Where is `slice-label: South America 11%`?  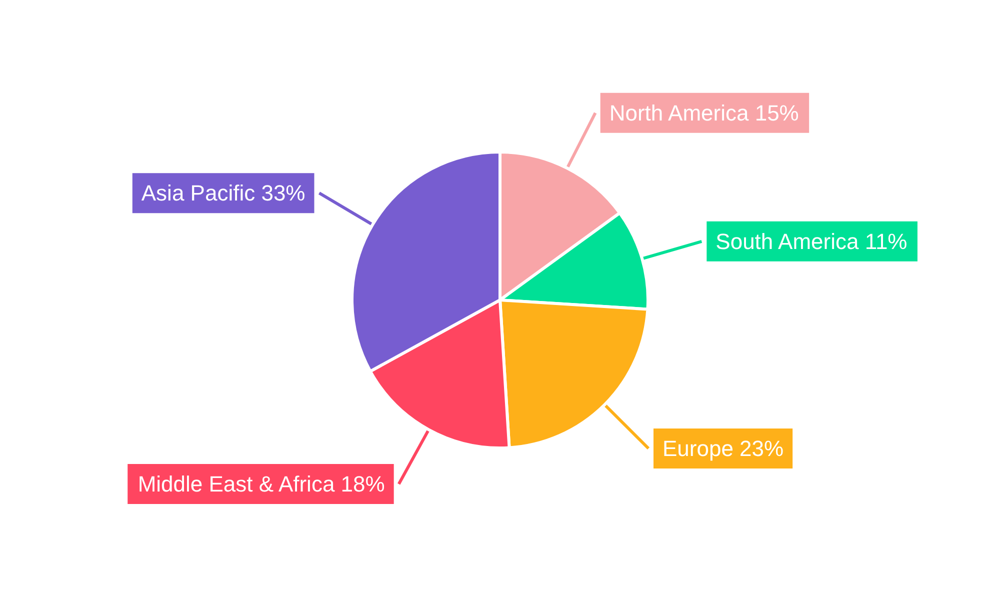
slice-label: South America 11% is located at coordinates (812, 241).